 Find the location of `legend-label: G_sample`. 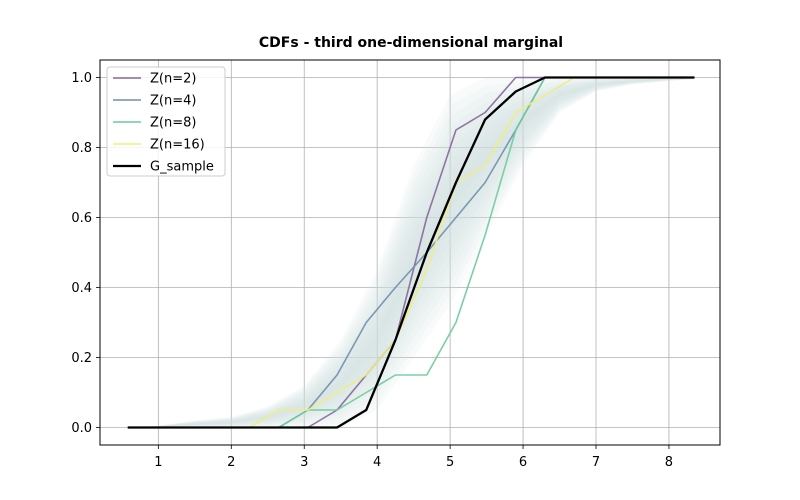

legend-label: G_sample is located at coordinates (182, 167).